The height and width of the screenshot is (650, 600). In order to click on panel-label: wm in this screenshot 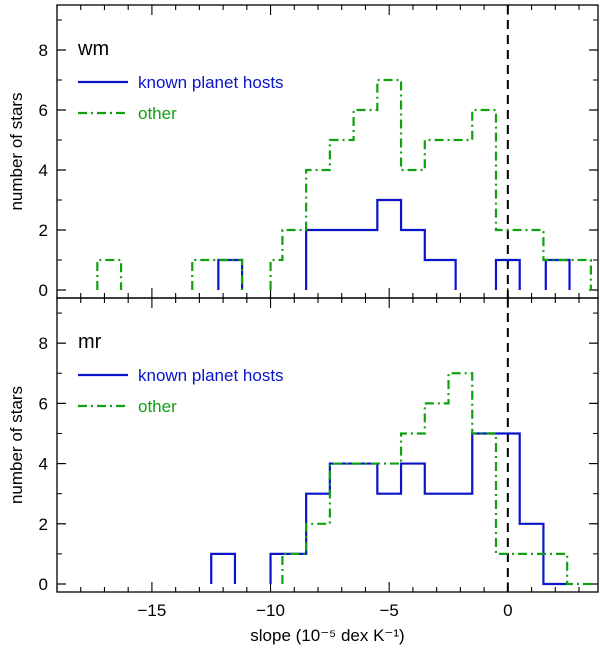, I will do `click(93, 49)`.